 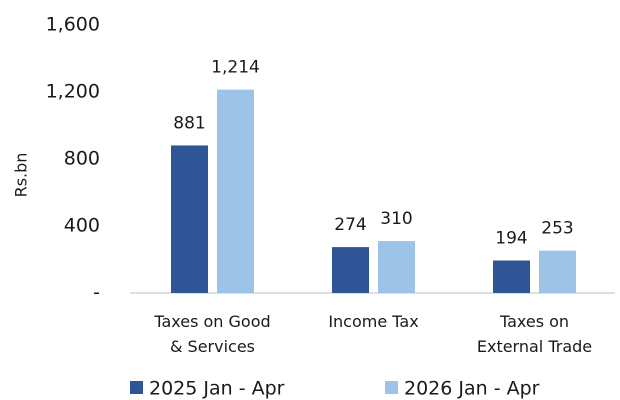 I want to click on data-label: 274, so click(x=350, y=225).